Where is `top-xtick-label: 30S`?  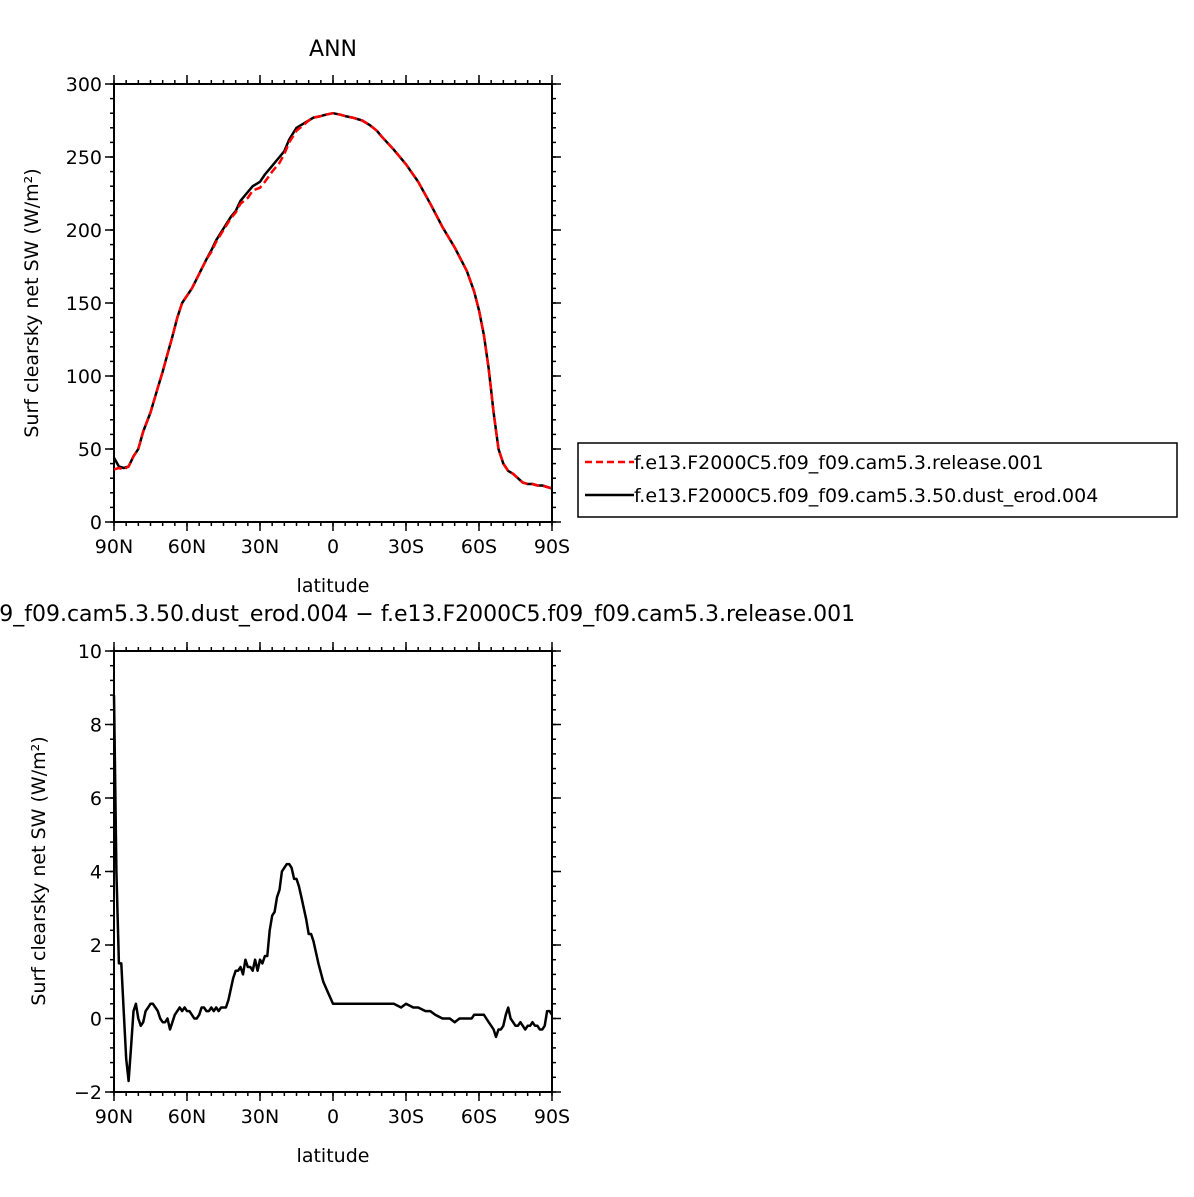
top-xtick-label: 30S is located at coordinates (406, 547).